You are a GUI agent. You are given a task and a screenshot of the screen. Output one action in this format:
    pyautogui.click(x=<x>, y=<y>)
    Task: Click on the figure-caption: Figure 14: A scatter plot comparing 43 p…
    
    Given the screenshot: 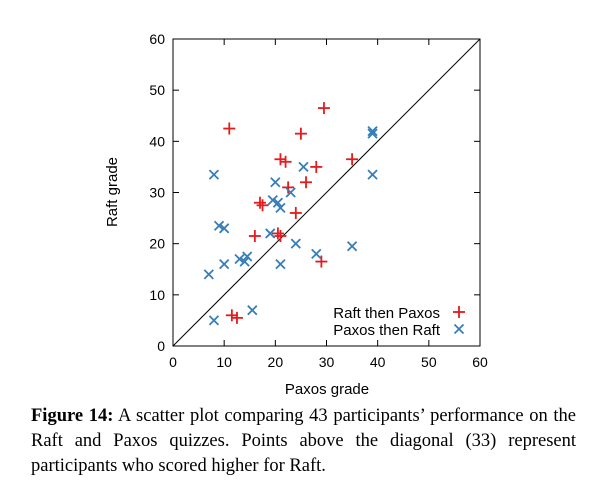 What is the action you would take?
    pyautogui.click(x=303, y=441)
    